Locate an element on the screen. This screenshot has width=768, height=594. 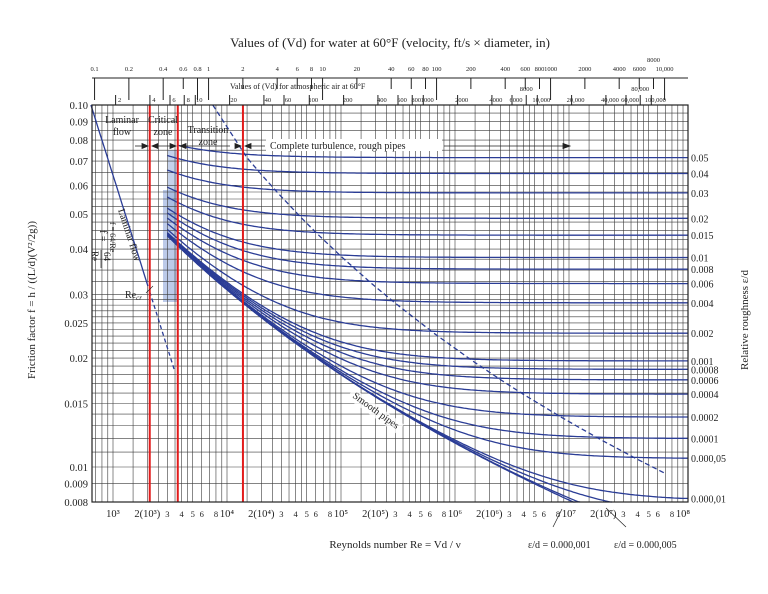
air-vd-tick-label: 1000 is located at coordinates (427, 100).